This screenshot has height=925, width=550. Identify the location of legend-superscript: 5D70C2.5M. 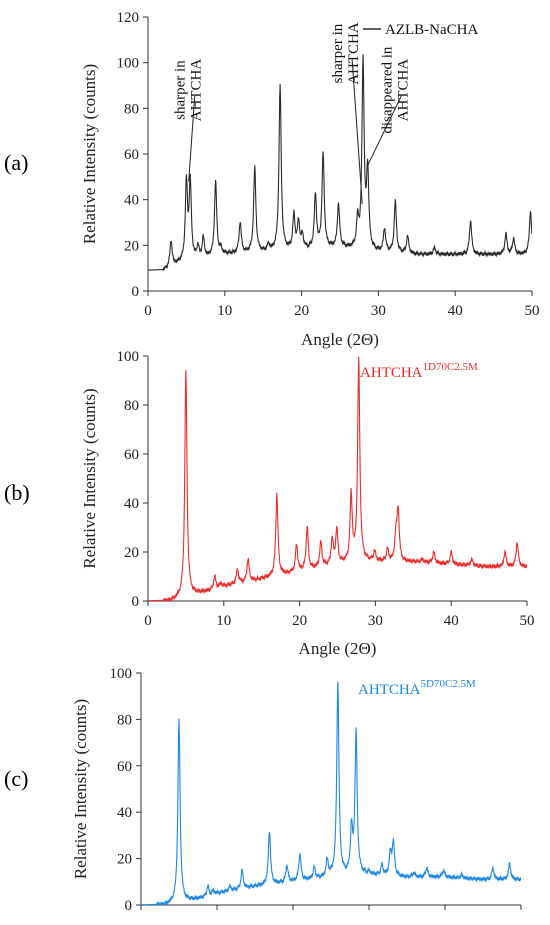
(449, 684).